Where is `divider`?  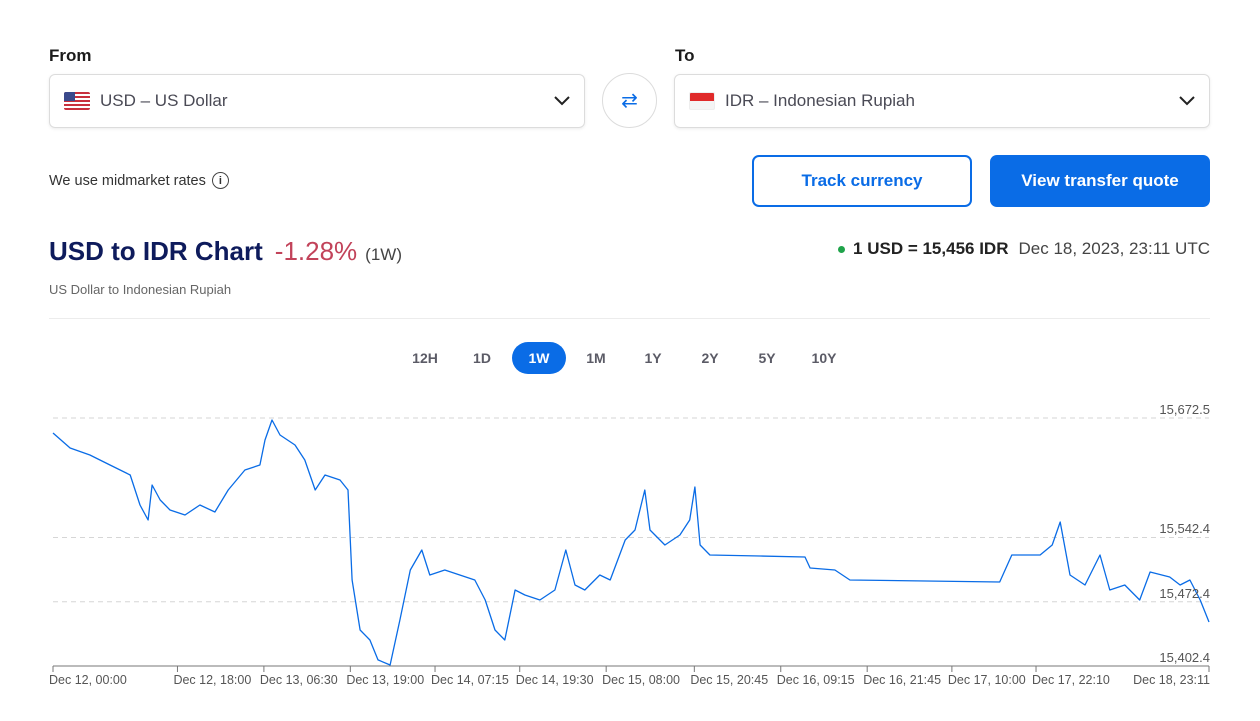 divider is located at coordinates (629, 318).